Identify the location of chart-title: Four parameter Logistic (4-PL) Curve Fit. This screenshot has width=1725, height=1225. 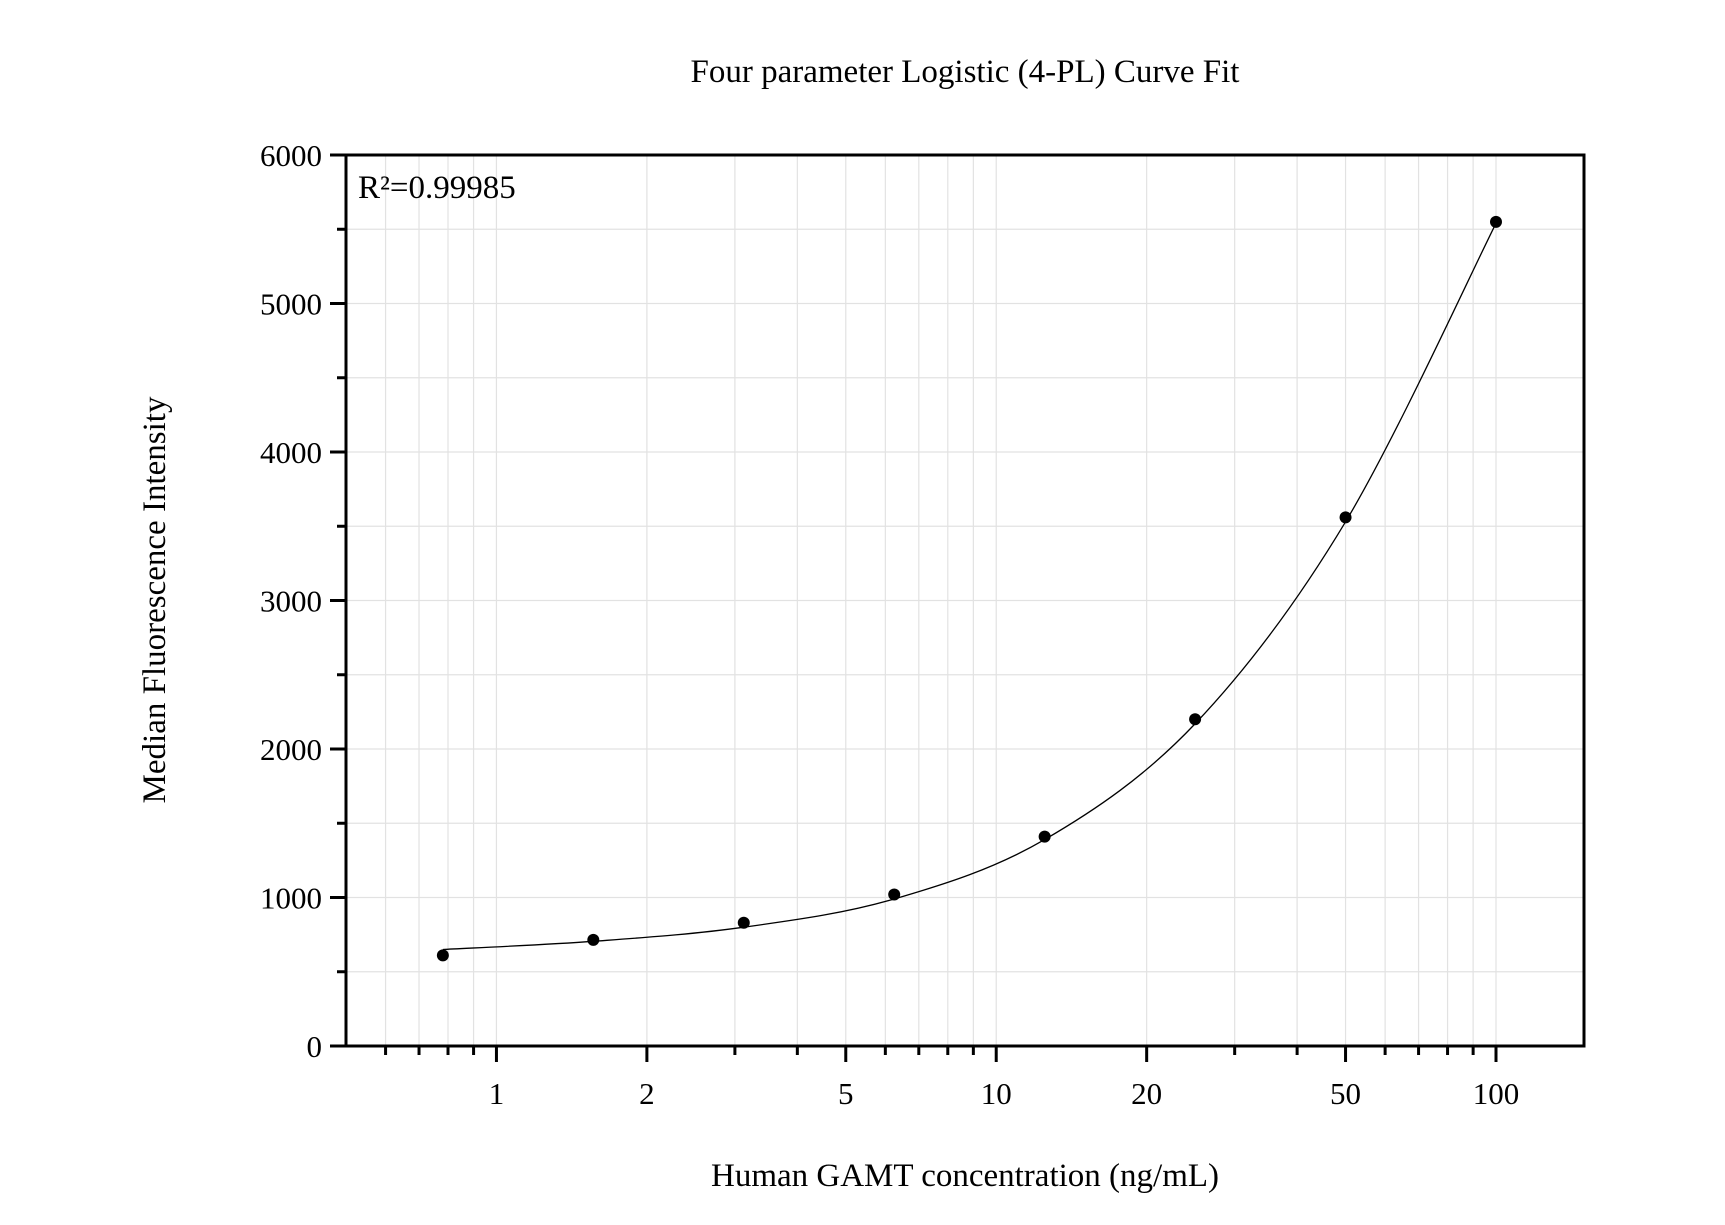
(965, 72).